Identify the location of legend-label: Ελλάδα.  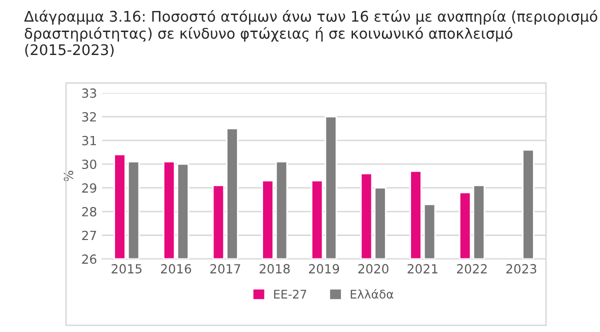
(372, 294).